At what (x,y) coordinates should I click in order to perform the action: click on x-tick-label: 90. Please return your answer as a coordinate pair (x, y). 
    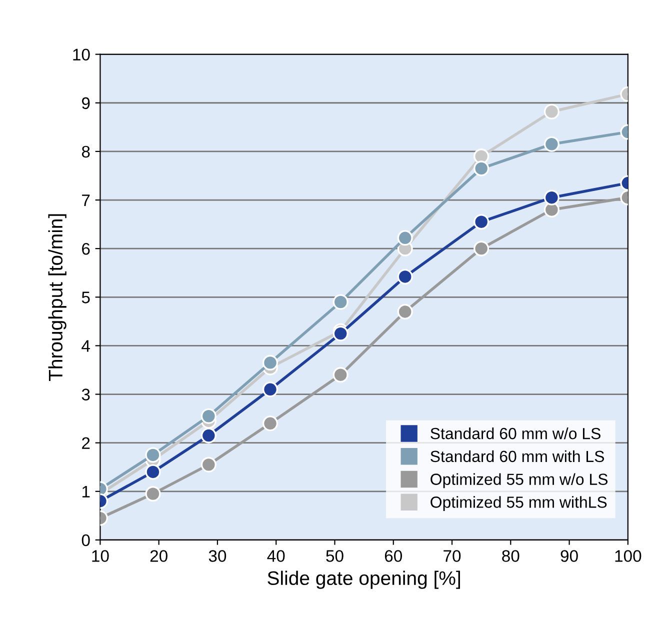
    Looking at the image, I should click on (569, 556).